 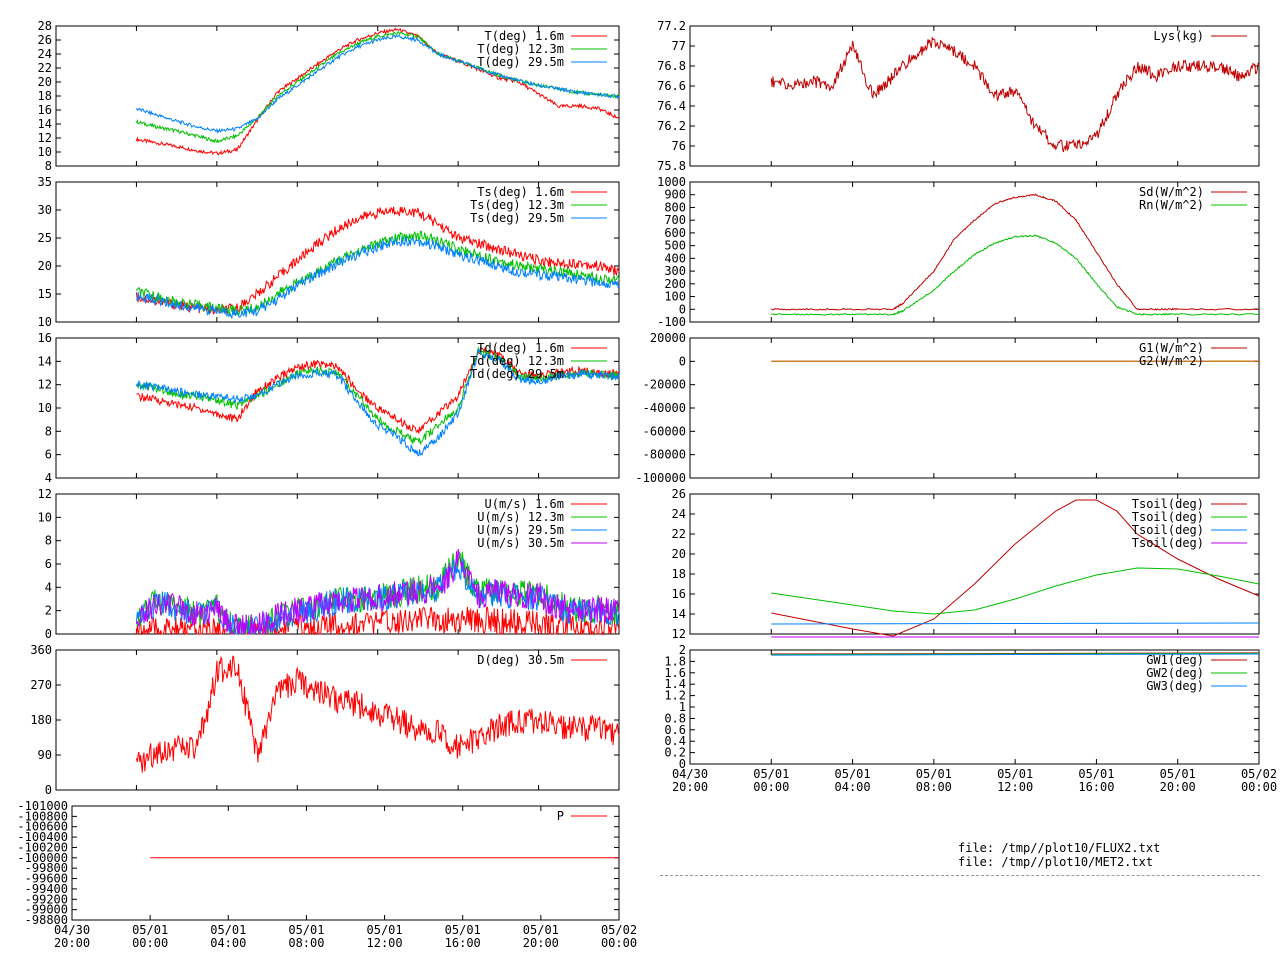 I want to click on y-tick-label: 360, so click(x=41, y=650).